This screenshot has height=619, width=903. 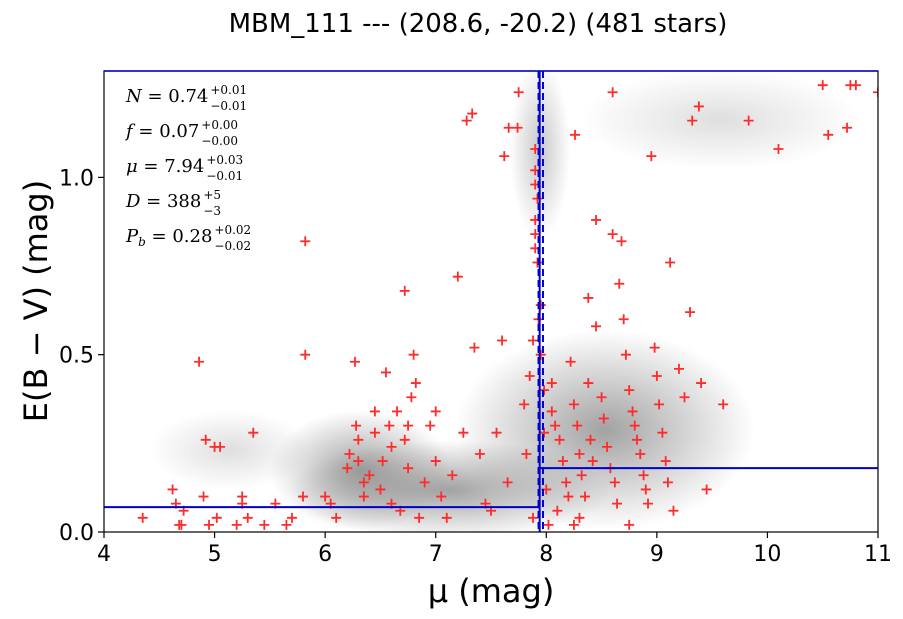 I want to click on annotation-lower-error: −0.02, so click(x=232, y=246).